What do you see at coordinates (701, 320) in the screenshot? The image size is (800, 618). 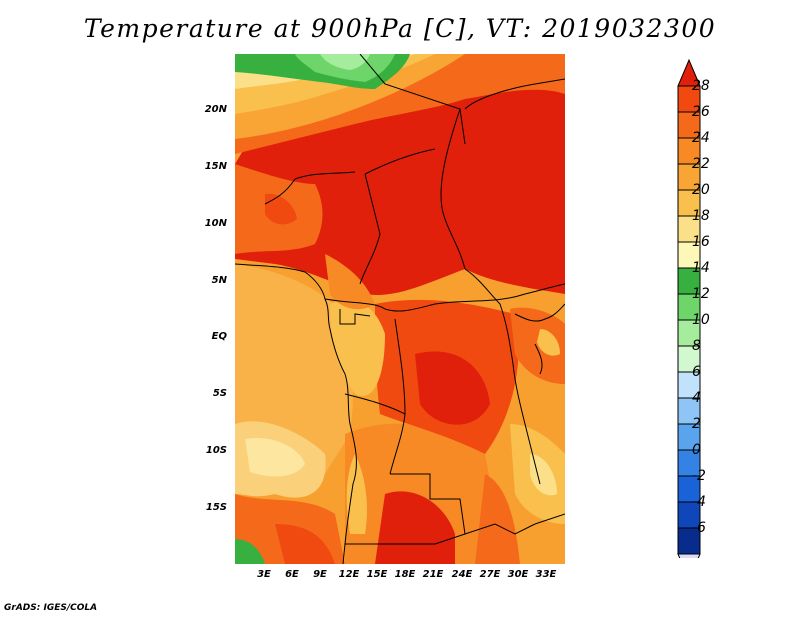 I see `colorbar-label: 10` at bounding box center [701, 320].